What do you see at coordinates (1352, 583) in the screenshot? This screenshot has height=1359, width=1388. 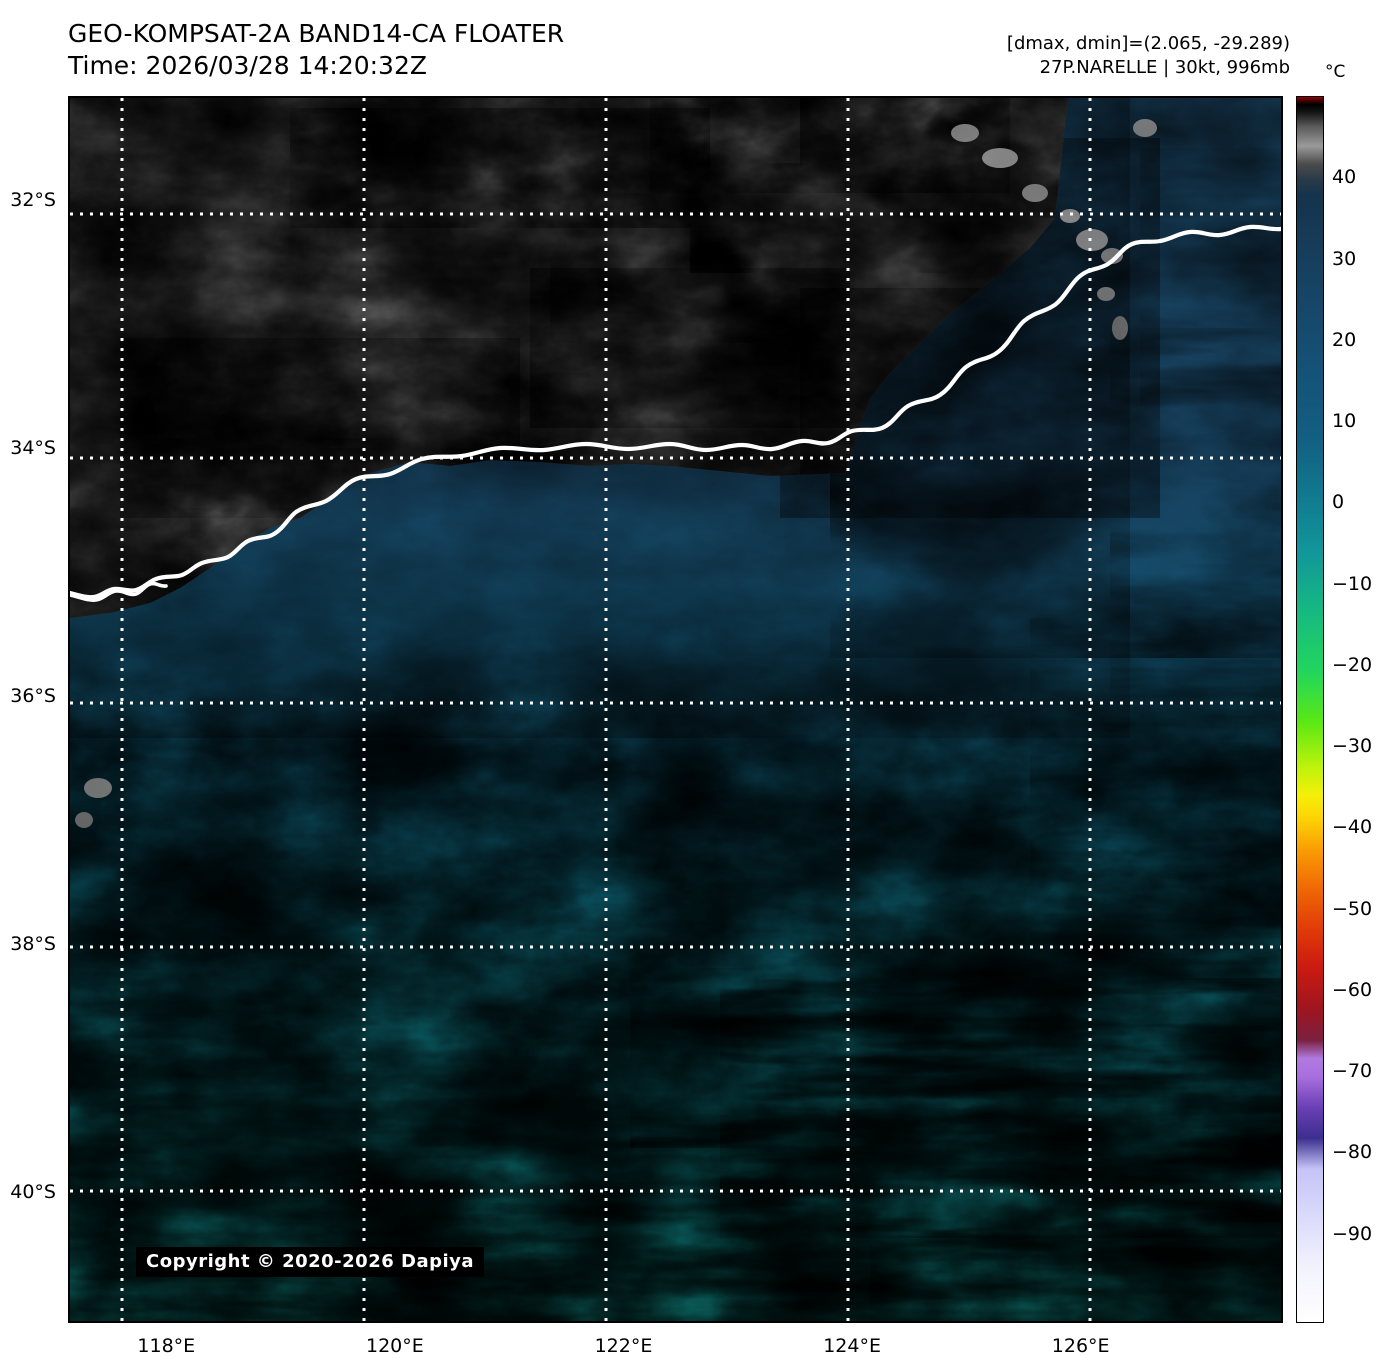 I see `colorbar-tick-5: −10` at bounding box center [1352, 583].